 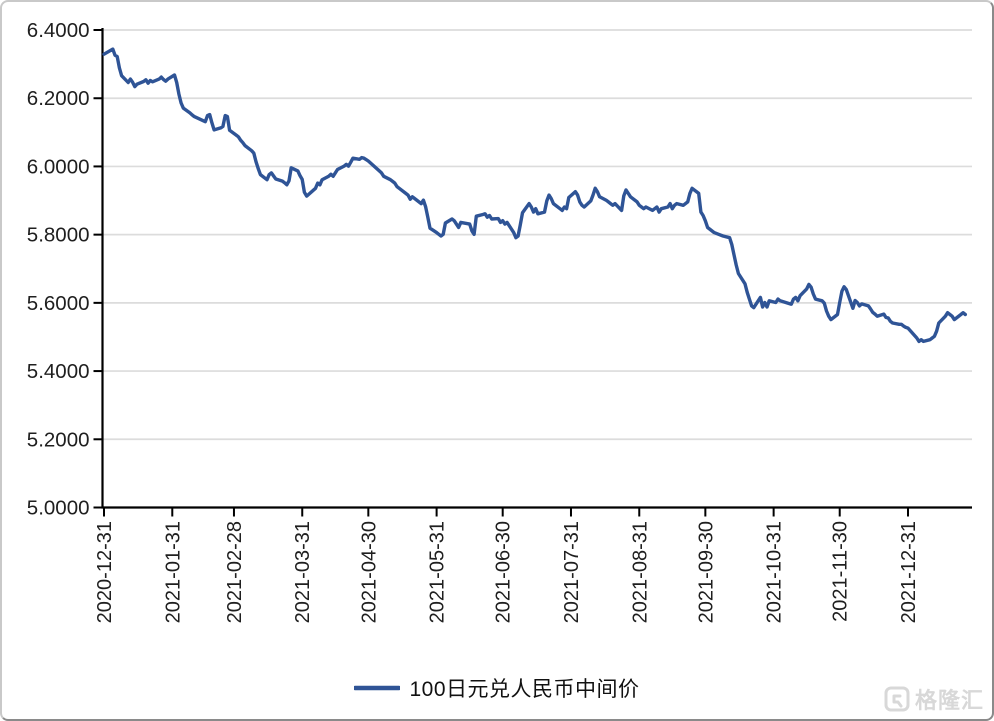 What do you see at coordinates (173, 572) in the screenshot?
I see `x-tick-label: 2021-01-31` at bounding box center [173, 572].